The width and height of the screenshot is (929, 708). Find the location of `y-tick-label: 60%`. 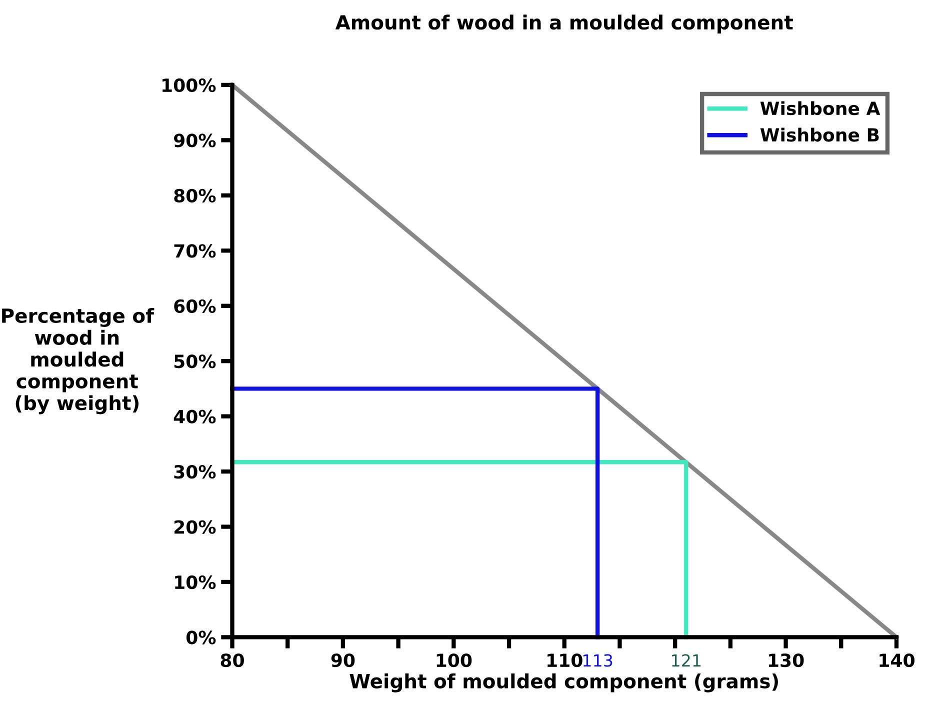

y-tick-label: 60% is located at coordinates (195, 306).